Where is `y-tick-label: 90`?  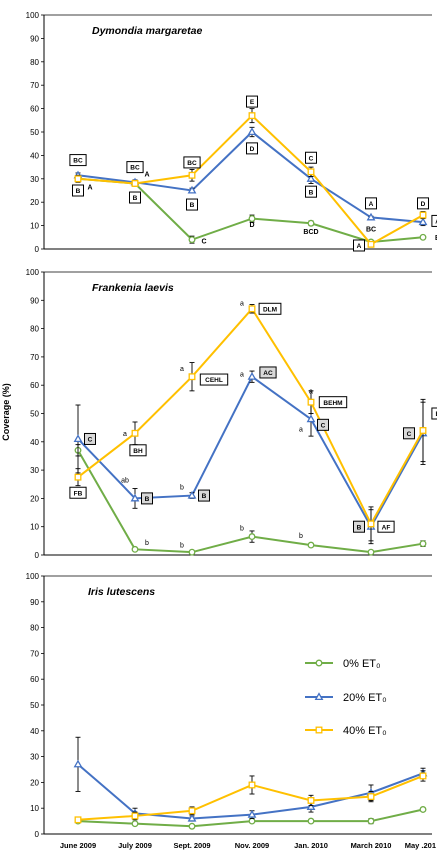 y-tick-label: 90 is located at coordinates (34, 300).